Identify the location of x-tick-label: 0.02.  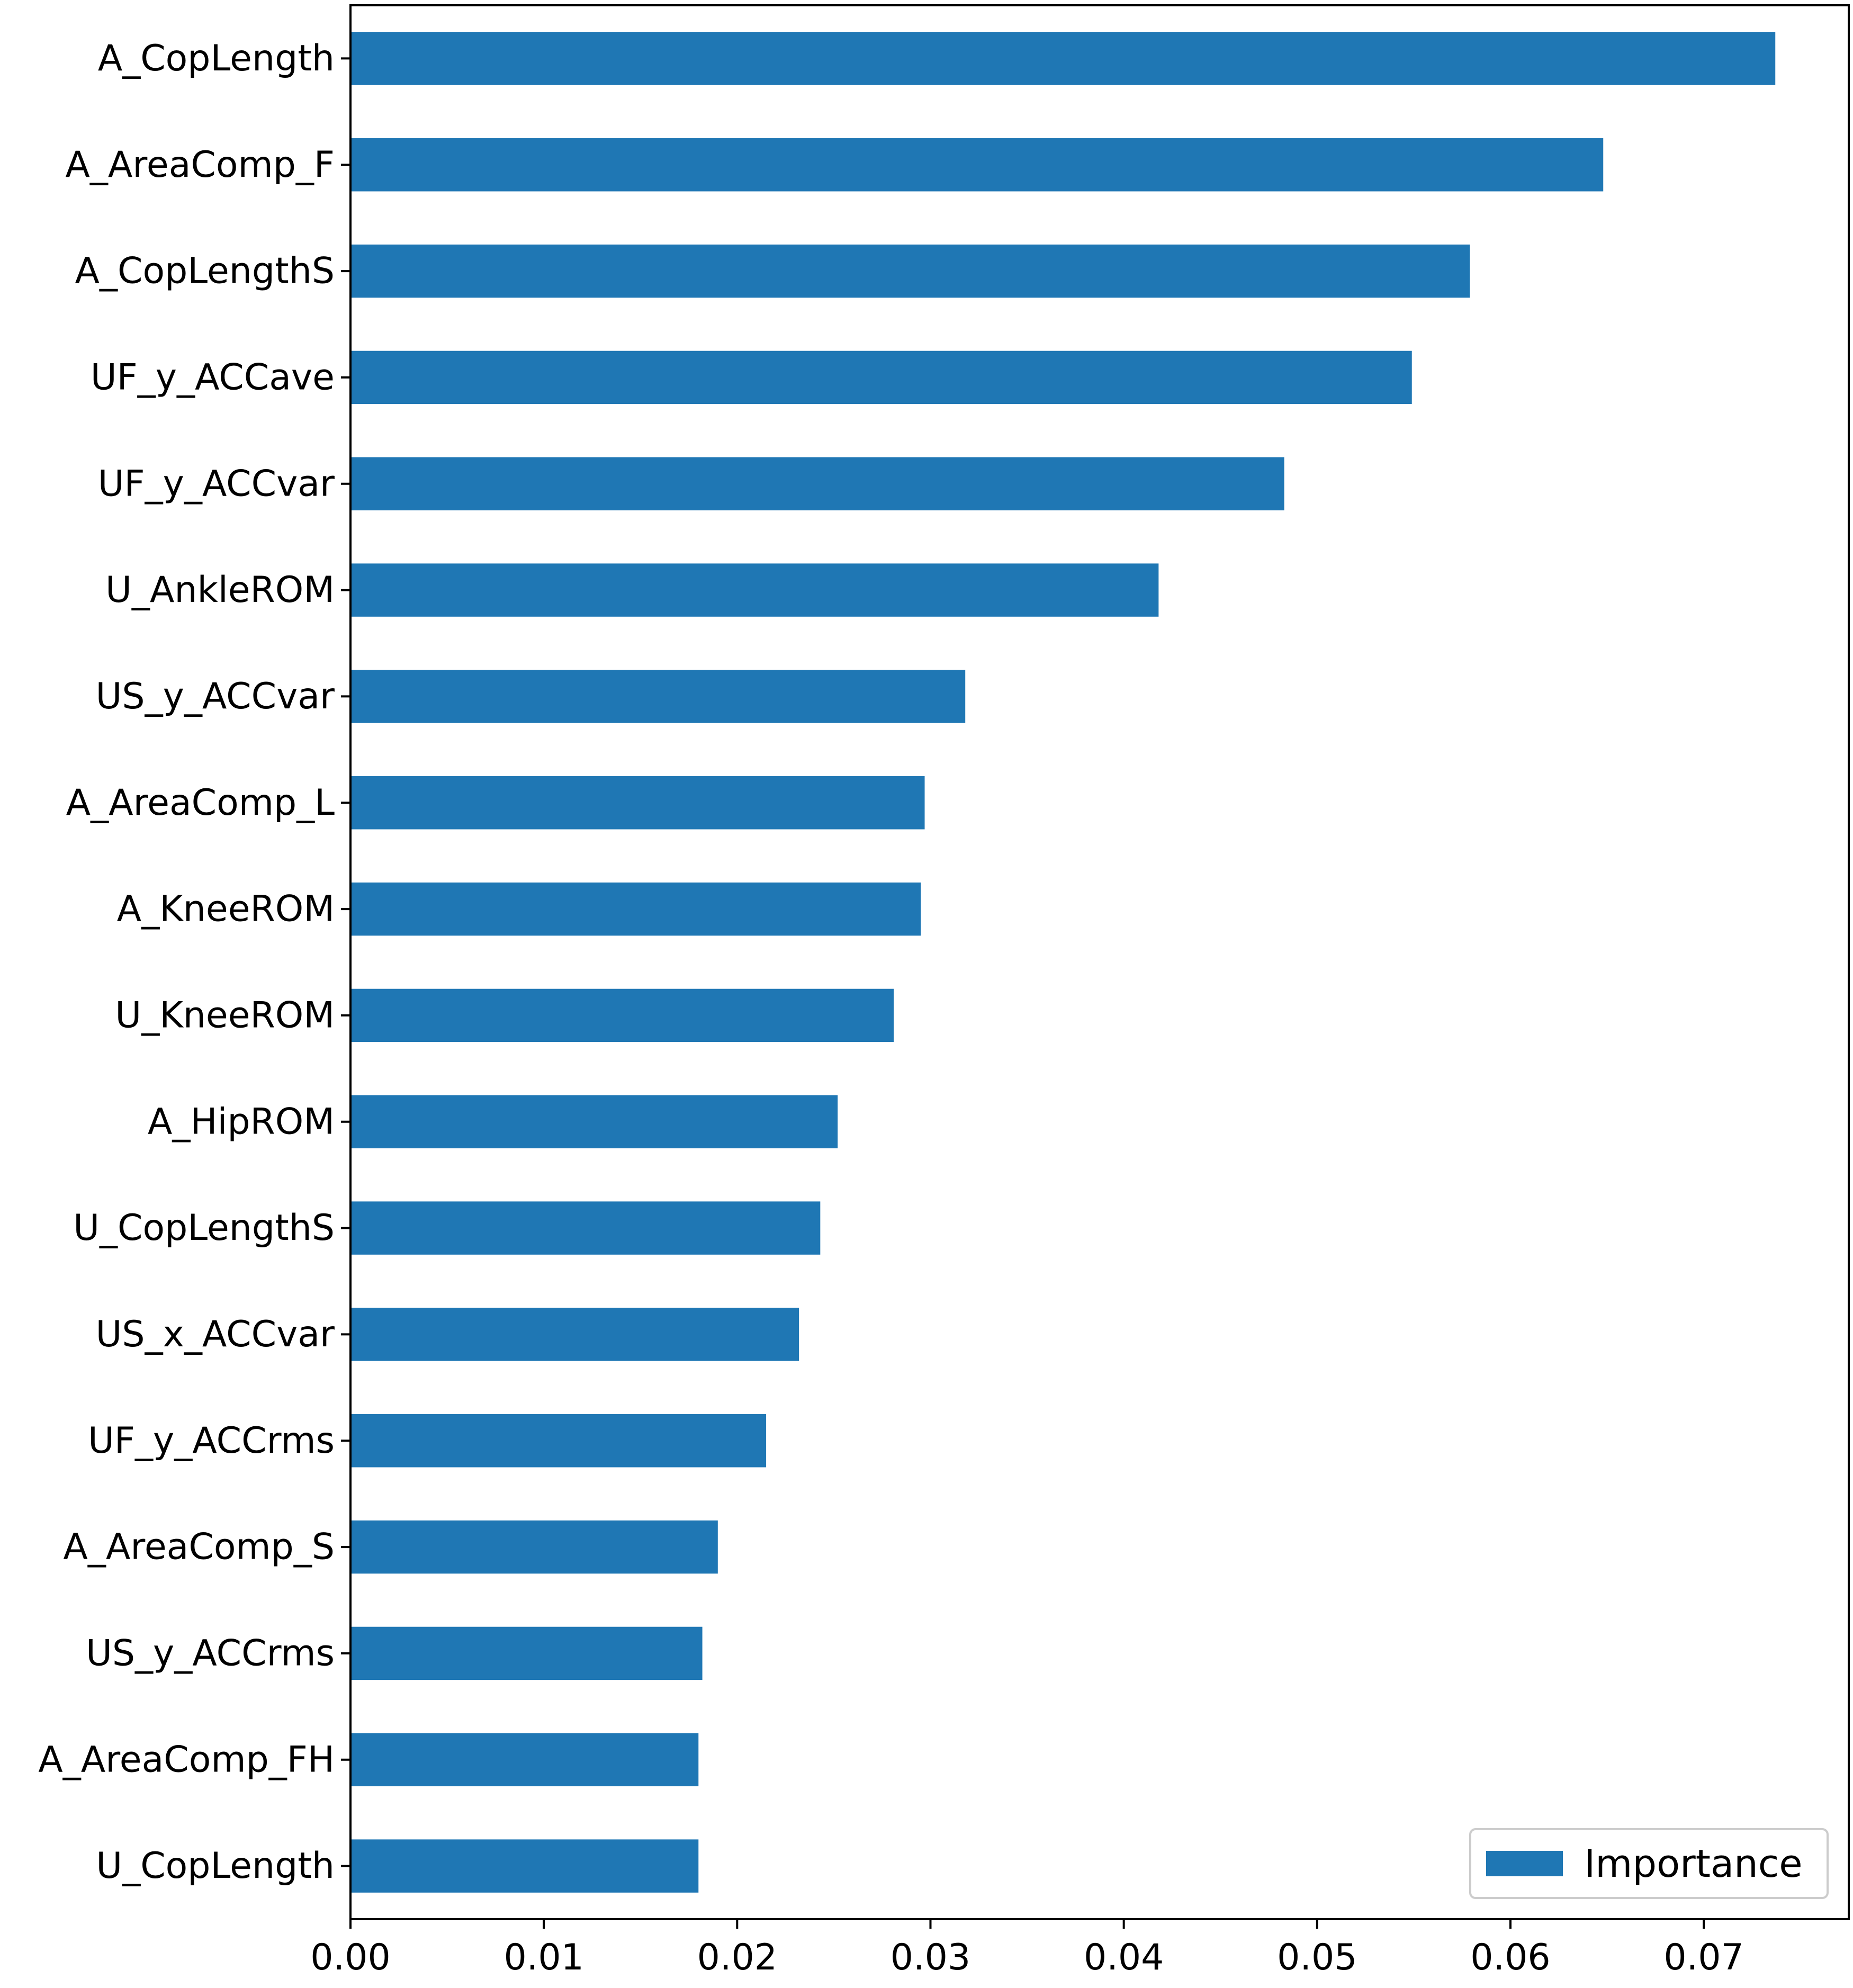
(737, 1957).